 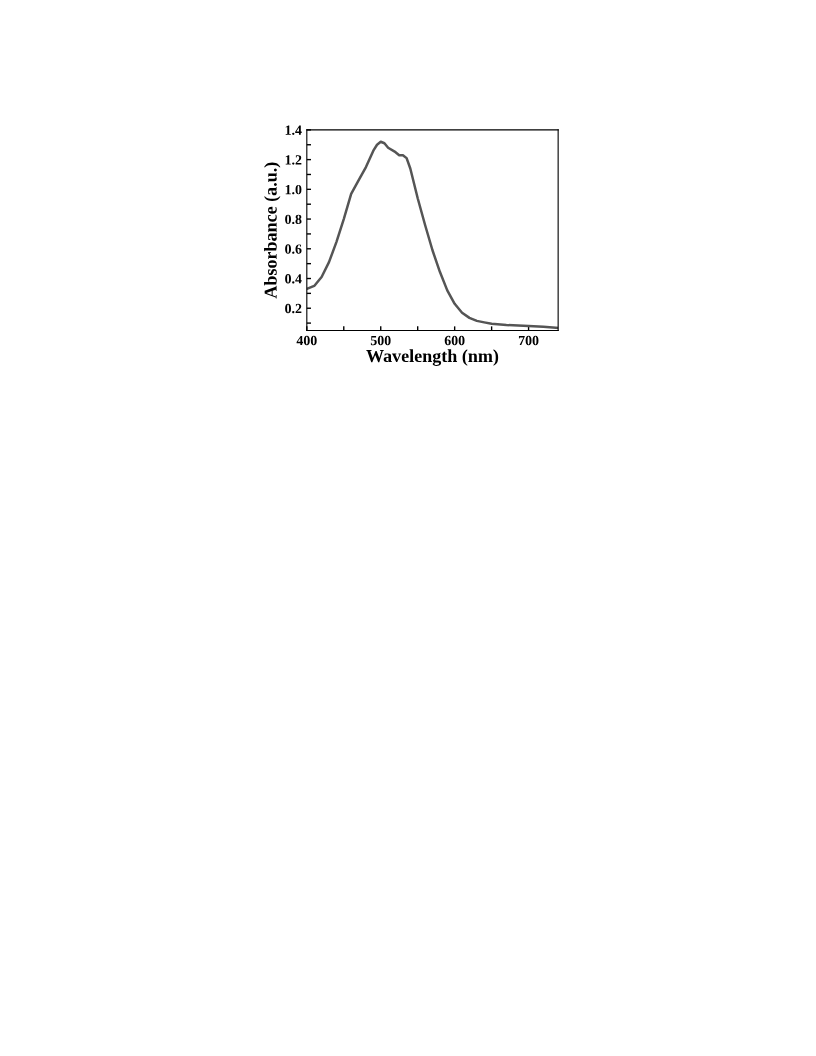 What do you see at coordinates (293, 189) in the screenshot?
I see `y-tick-label: 1.0` at bounding box center [293, 189].